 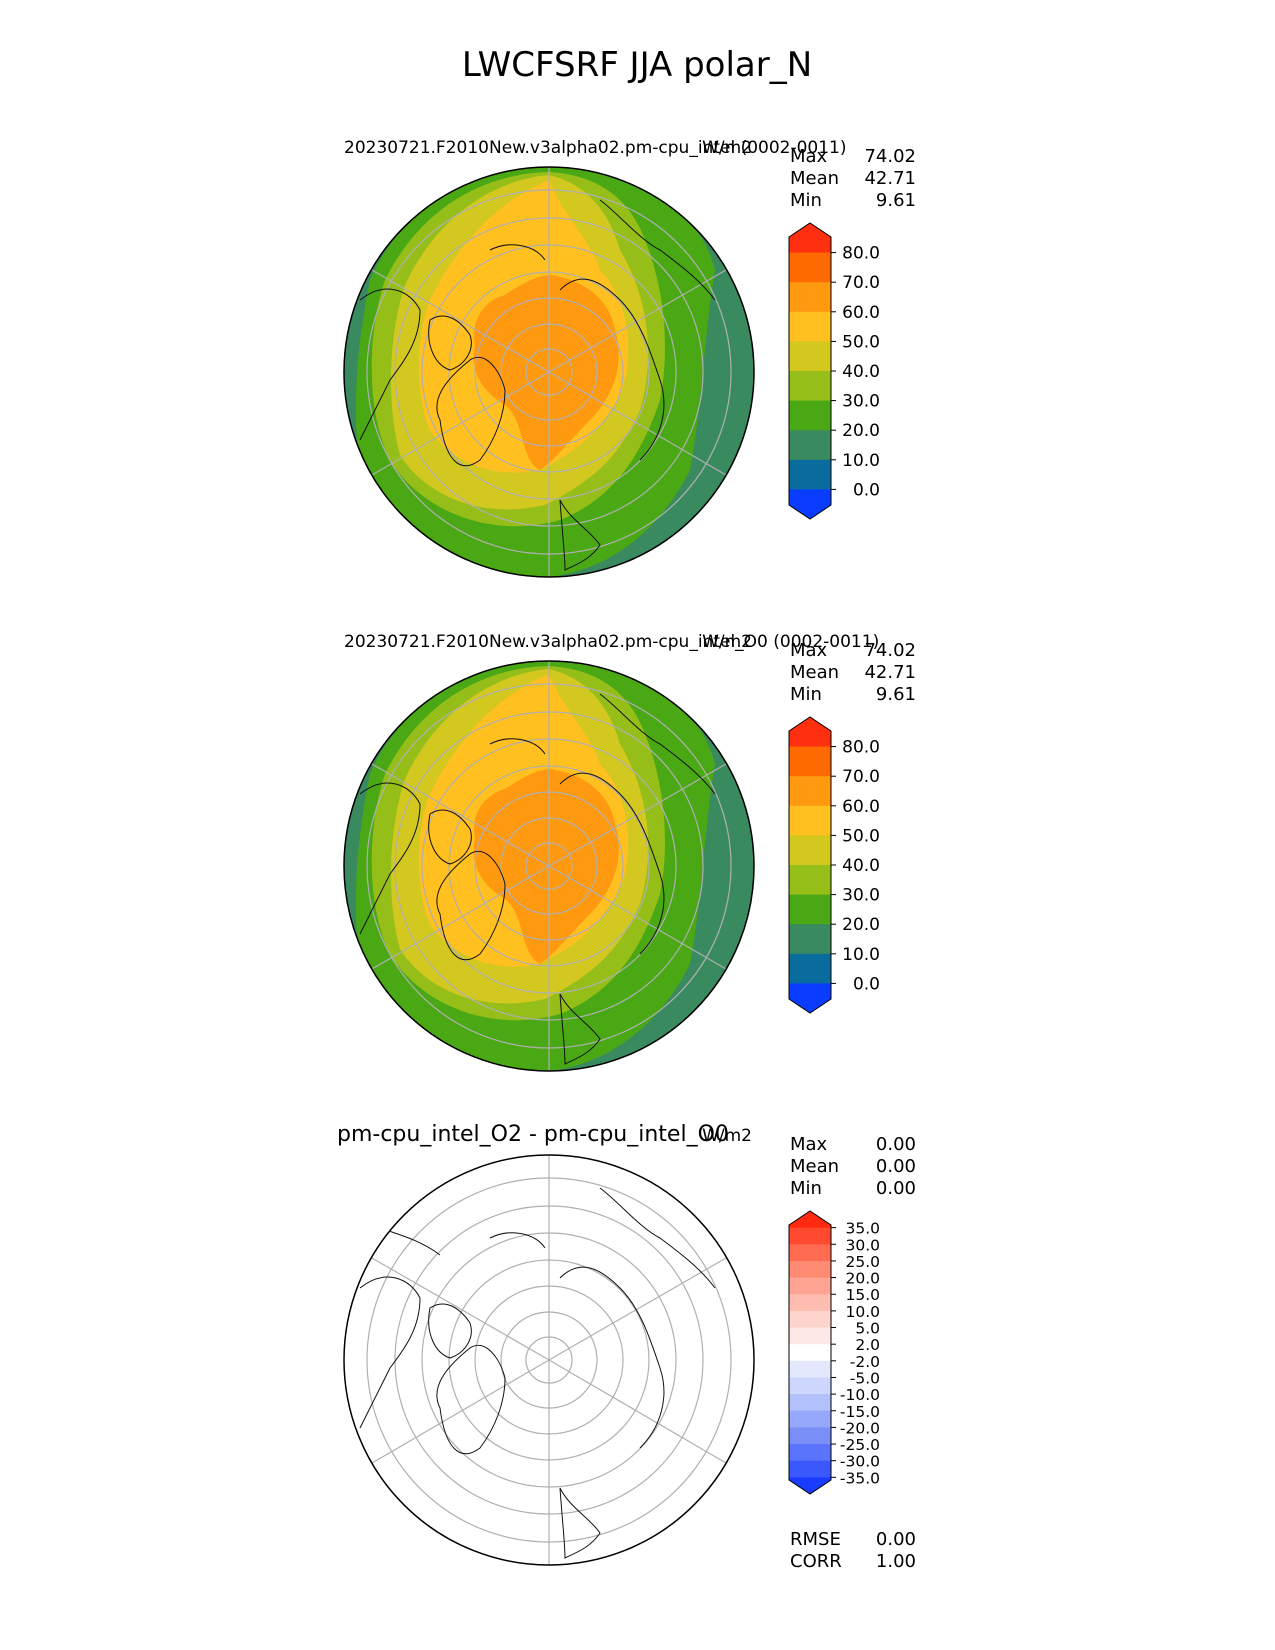 I want to click on panel-2-stat-min-label: Min, so click(x=806, y=694).